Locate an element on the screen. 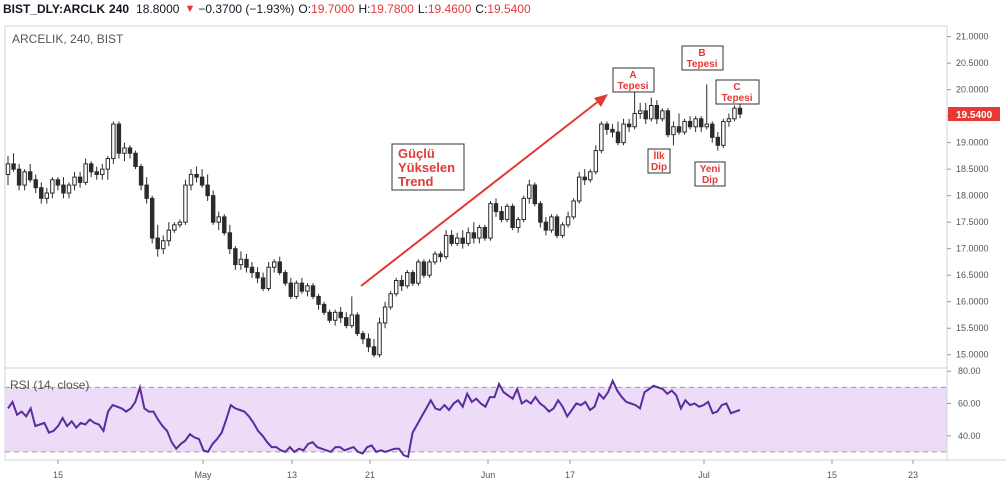 Image resolution: width=1006 pixels, height=493 pixels. timeframe-label: 240 is located at coordinates (119, 9).